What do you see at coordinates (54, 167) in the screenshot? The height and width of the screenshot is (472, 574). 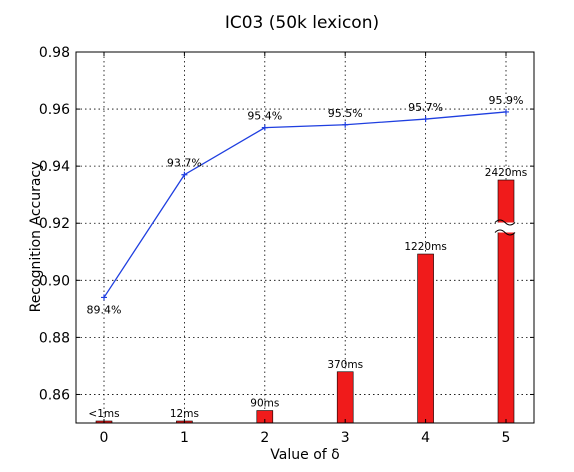 I see `y-tick-label: 0.94` at bounding box center [54, 167].